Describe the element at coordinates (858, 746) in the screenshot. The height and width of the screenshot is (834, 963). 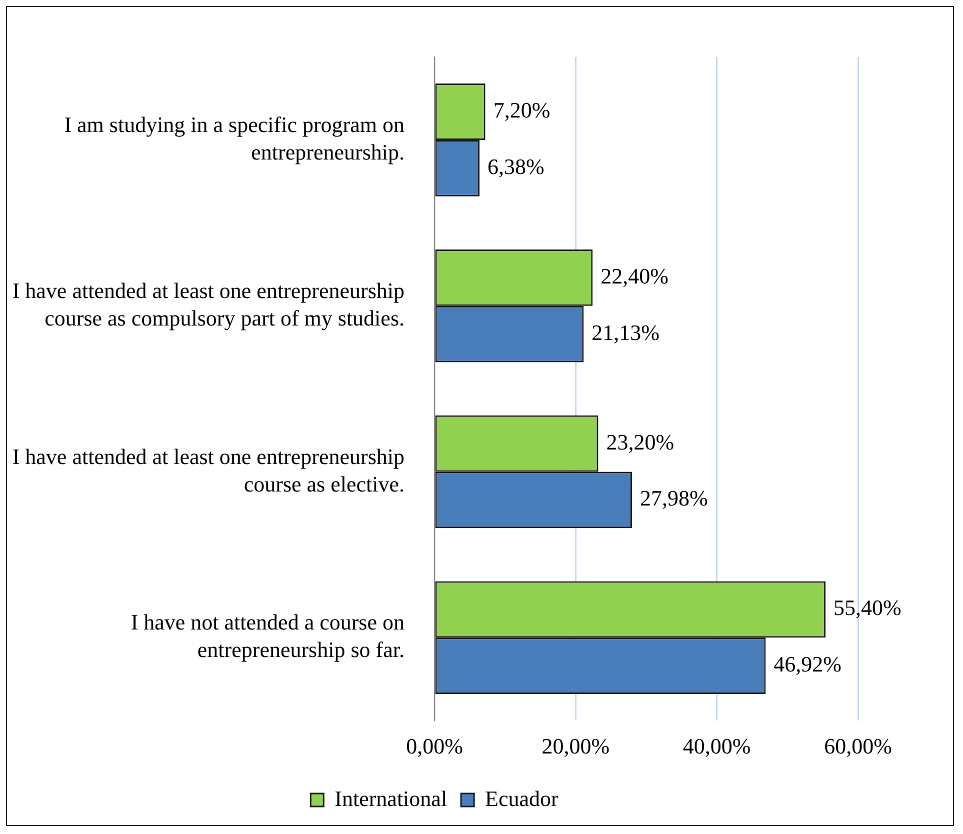
I see `x-tick-label: 60,00%` at that location.